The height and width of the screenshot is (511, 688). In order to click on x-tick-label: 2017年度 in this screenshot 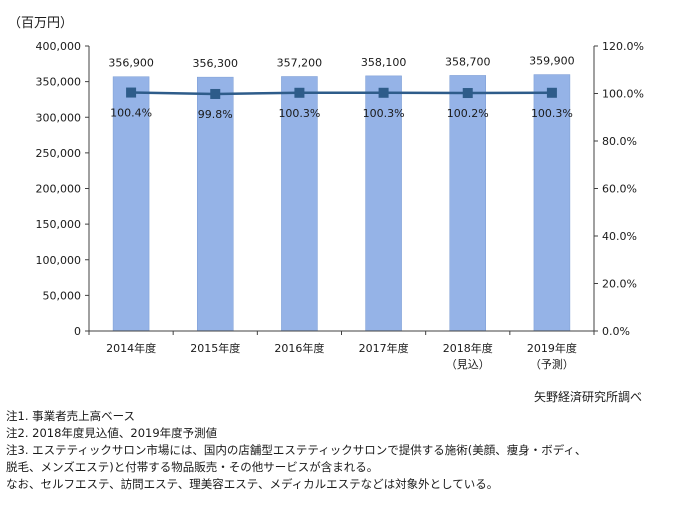, I will do `click(384, 348)`.